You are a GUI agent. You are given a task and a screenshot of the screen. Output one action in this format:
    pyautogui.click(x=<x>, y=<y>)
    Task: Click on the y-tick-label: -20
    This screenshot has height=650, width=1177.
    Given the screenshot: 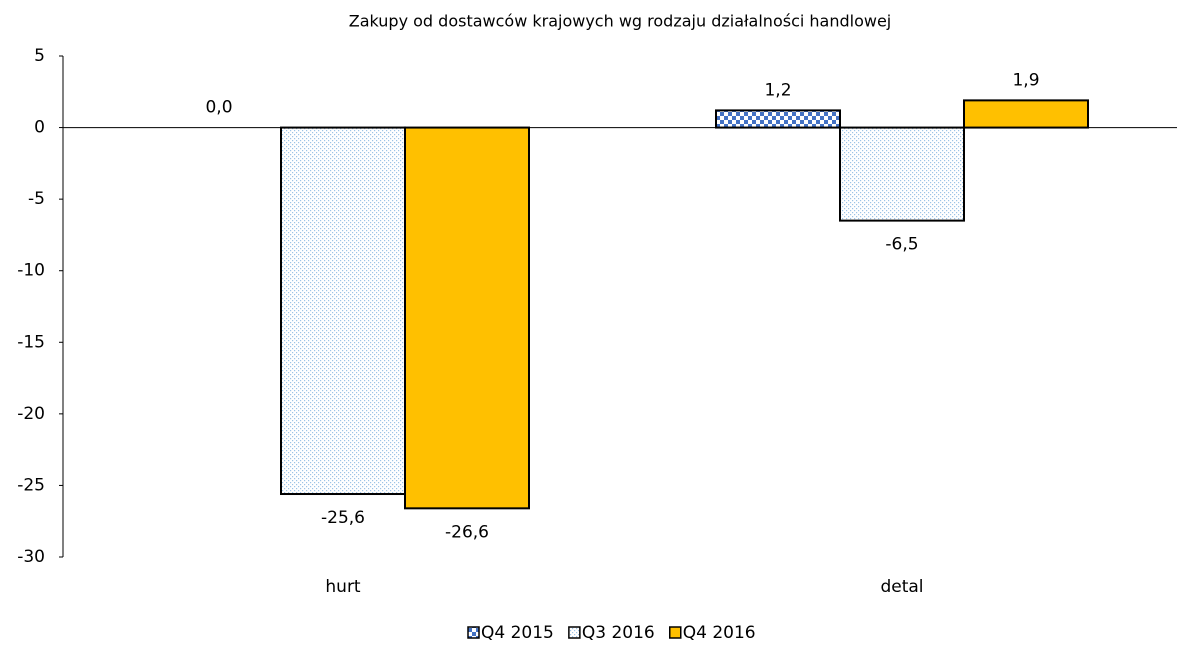 What is the action you would take?
    pyautogui.click(x=31, y=414)
    